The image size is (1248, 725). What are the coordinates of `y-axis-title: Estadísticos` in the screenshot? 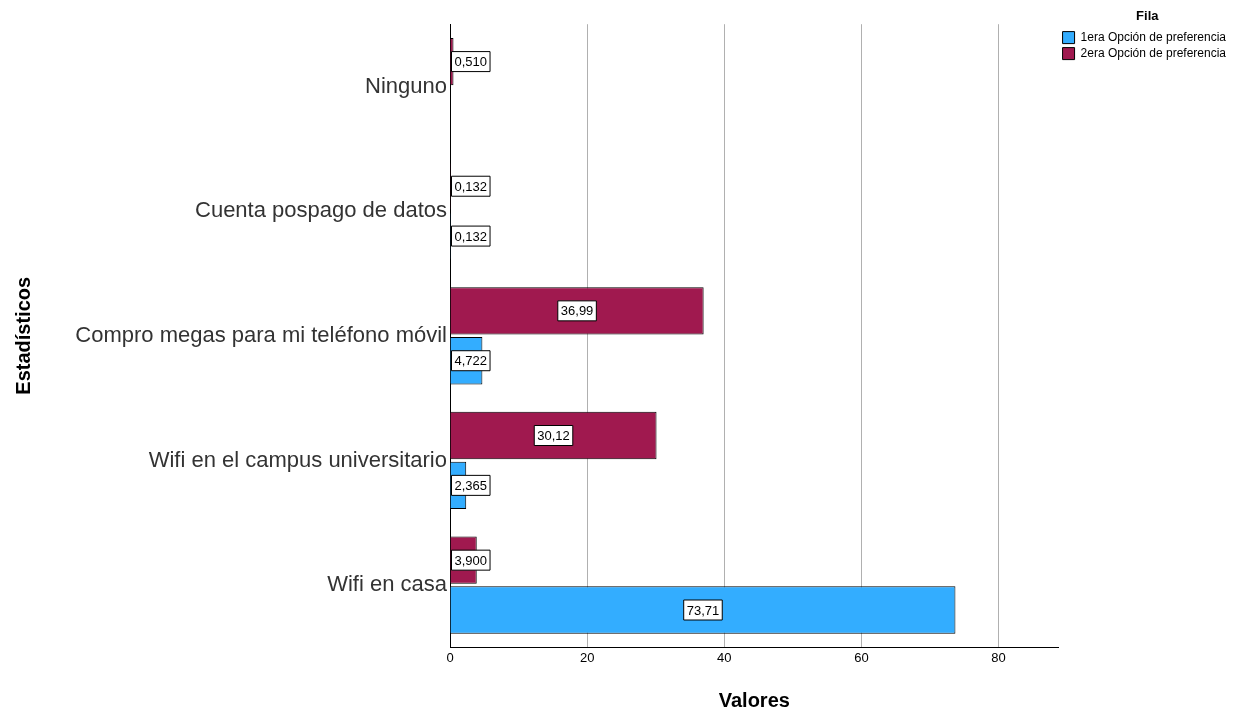 It's located at (22, 335).